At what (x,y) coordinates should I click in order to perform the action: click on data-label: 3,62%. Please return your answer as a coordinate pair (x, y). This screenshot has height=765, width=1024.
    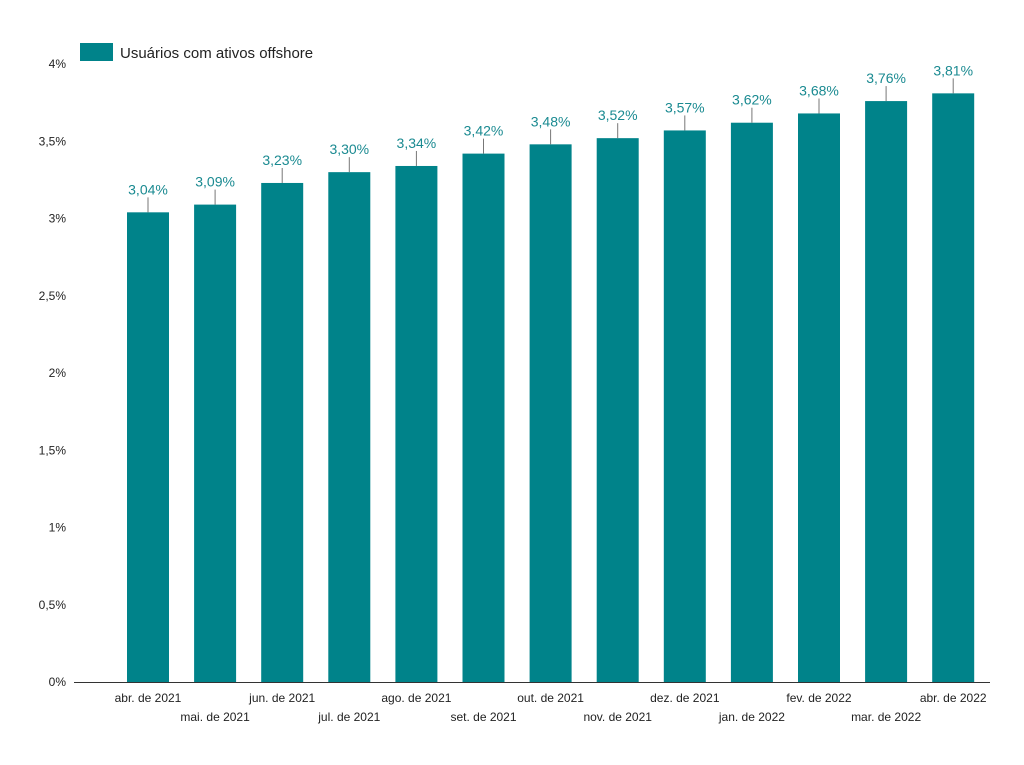
    Looking at the image, I should click on (752, 100).